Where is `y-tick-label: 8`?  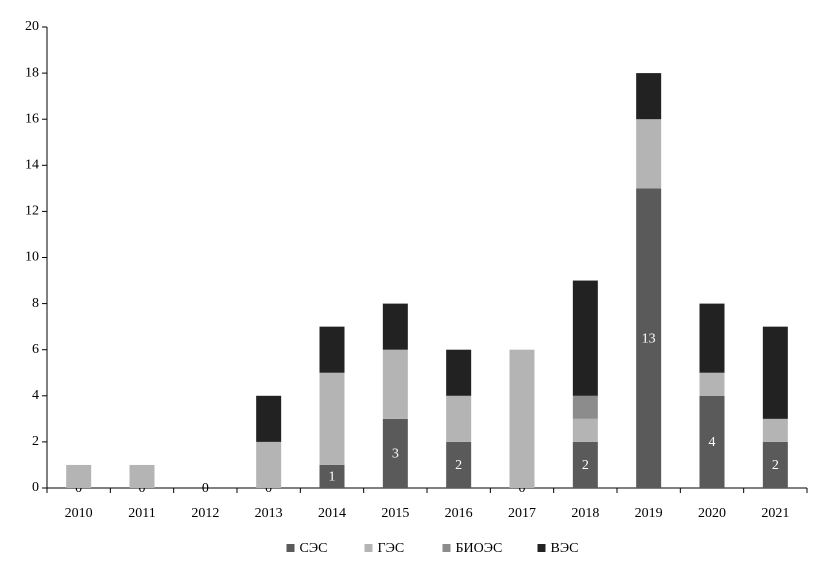 y-tick-label: 8 is located at coordinates (35, 303).